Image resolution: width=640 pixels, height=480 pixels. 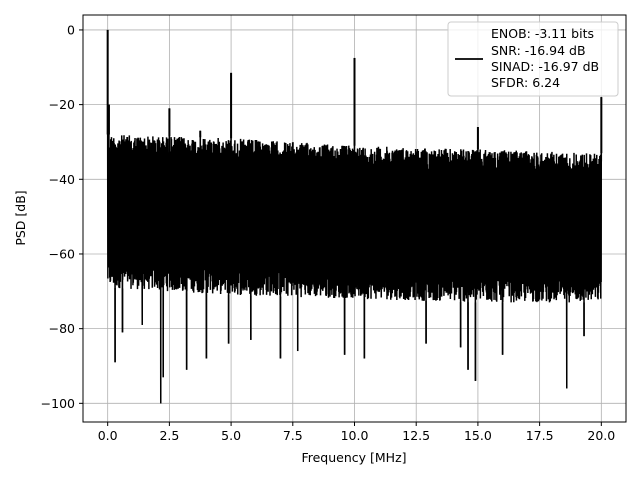 I want to click on legend-box, so click(x=533, y=59).